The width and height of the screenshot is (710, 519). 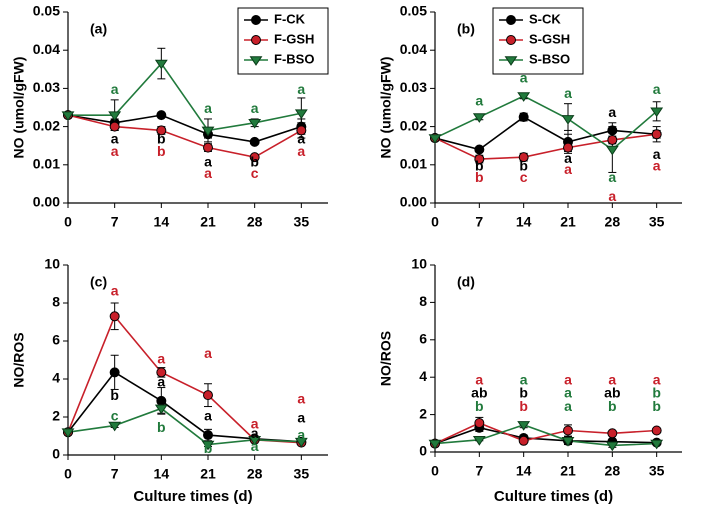 I want to click on y-tick-label: 8, so click(x=56, y=302).